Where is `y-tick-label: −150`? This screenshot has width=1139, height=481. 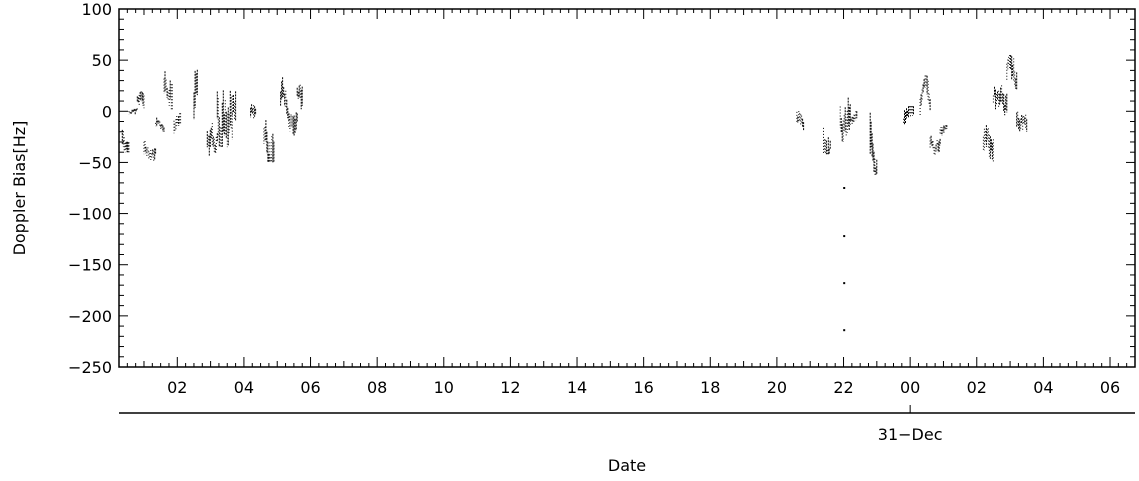
y-tick-label: −150 is located at coordinates (90, 265).